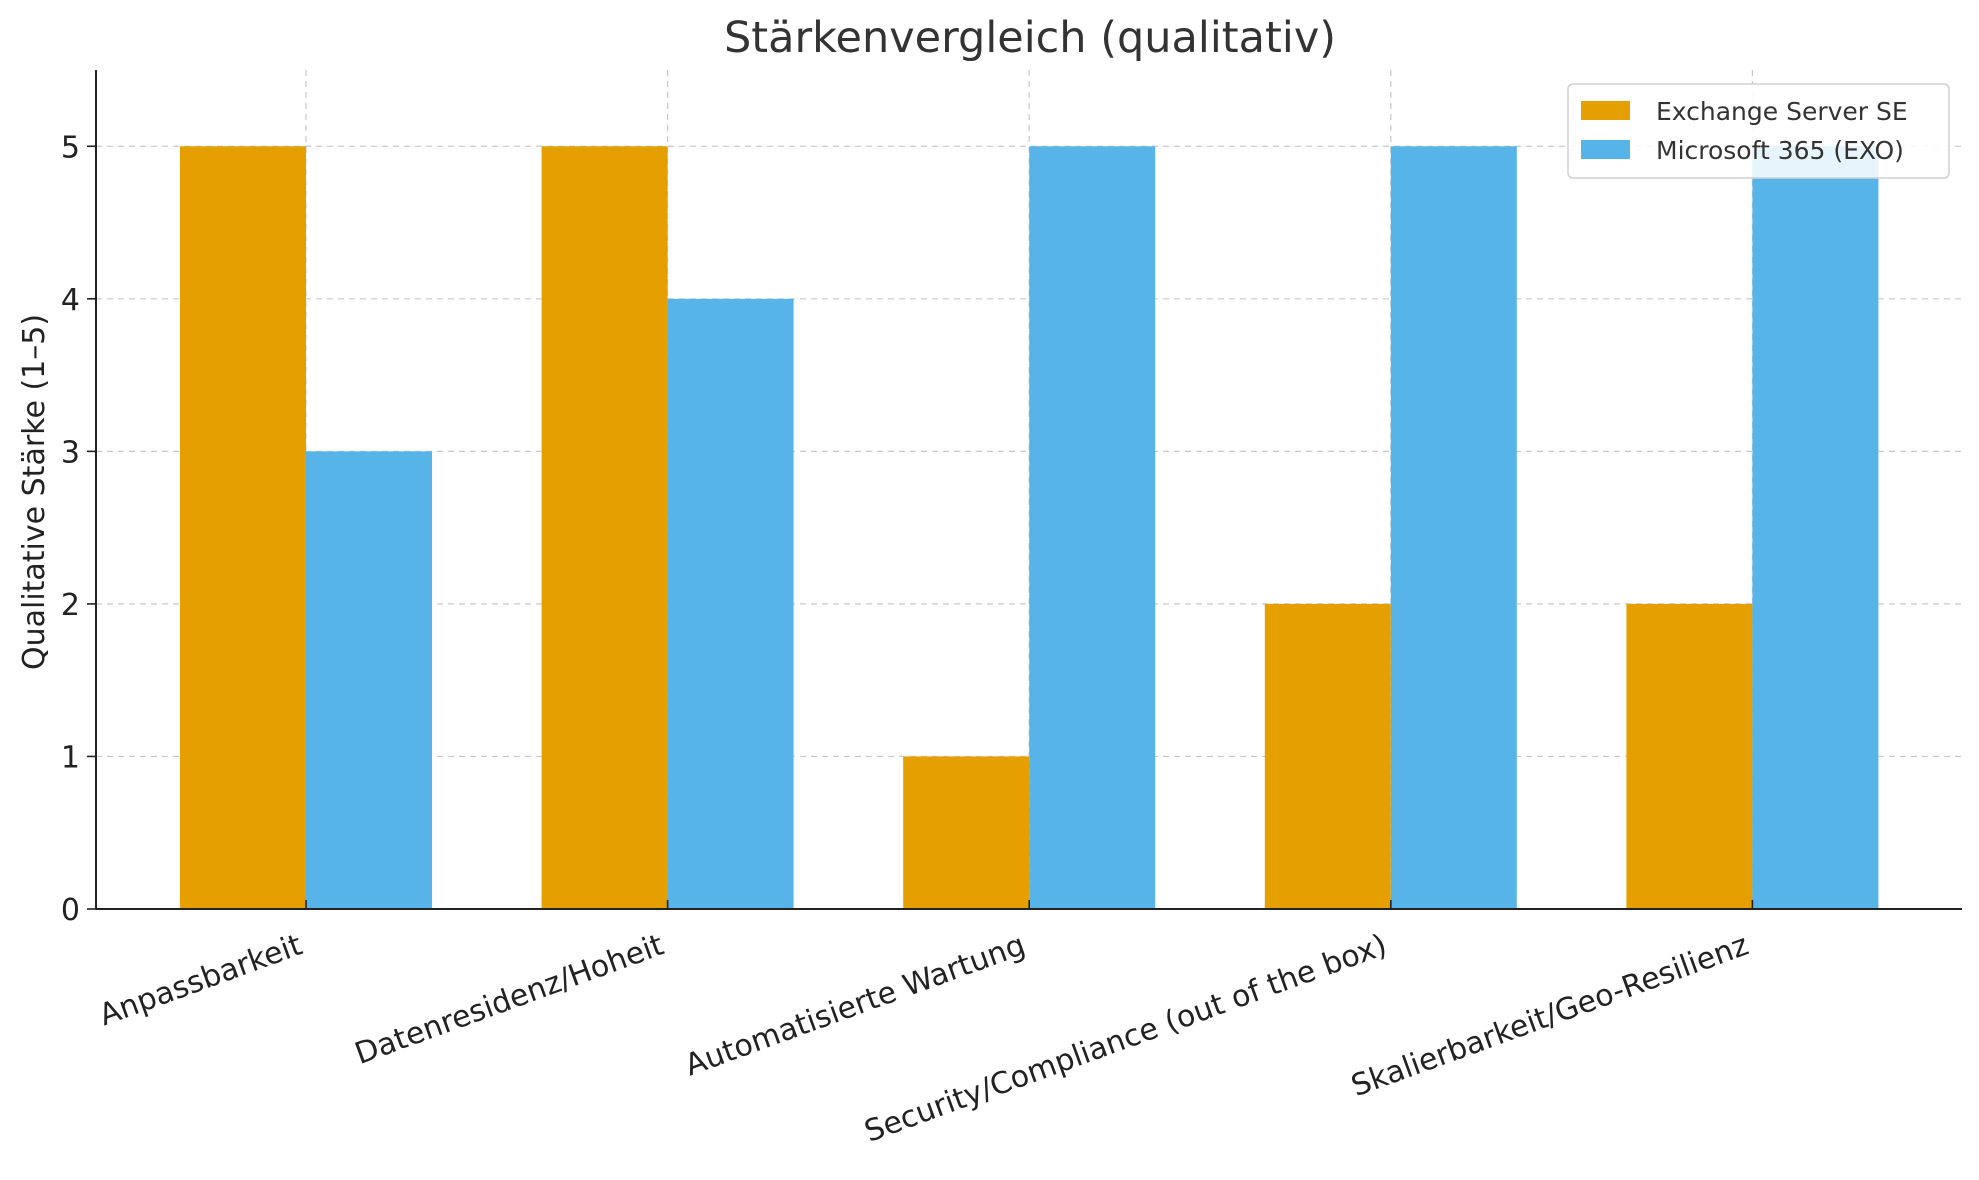 The image size is (1979, 1180). I want to click on y-tick-label: 2, so click(70, 605).